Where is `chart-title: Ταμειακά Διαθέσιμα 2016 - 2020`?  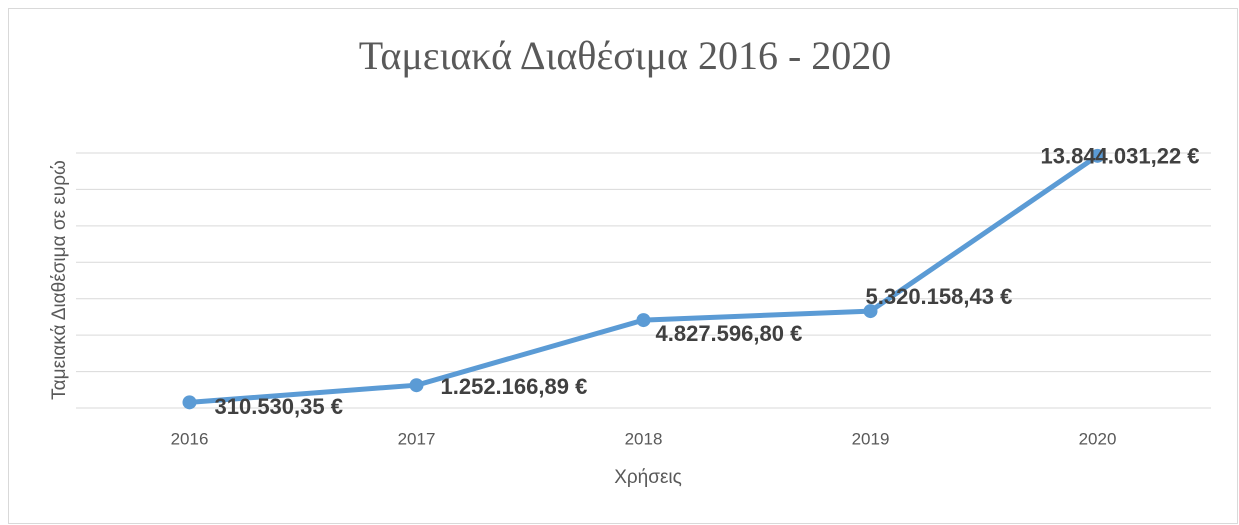 chart-title: Ταμειακά Διαθέσιμα 2016 - 2020 is located at coordinates (625, 55).